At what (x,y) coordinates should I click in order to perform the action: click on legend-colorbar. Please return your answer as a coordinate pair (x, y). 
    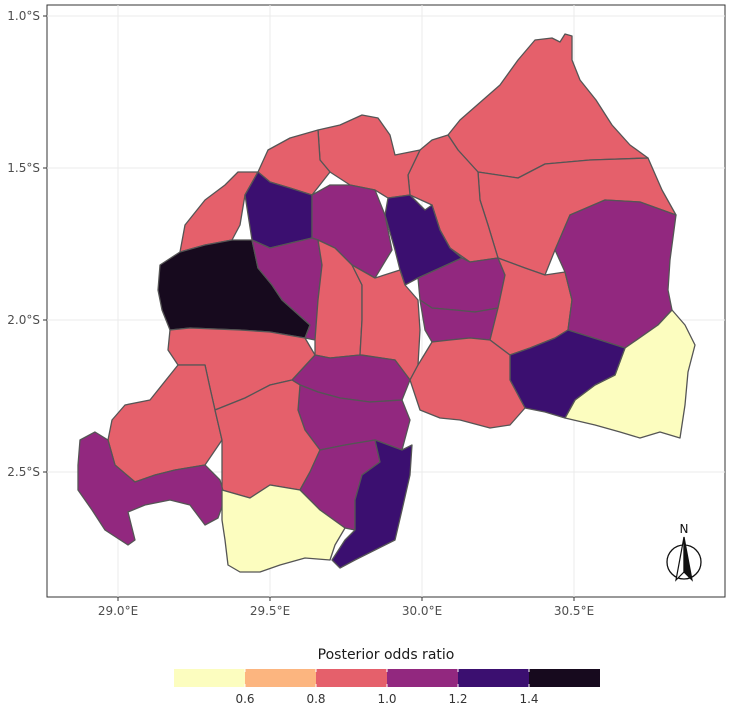
    Looking at the image, I should click on (387, 678).